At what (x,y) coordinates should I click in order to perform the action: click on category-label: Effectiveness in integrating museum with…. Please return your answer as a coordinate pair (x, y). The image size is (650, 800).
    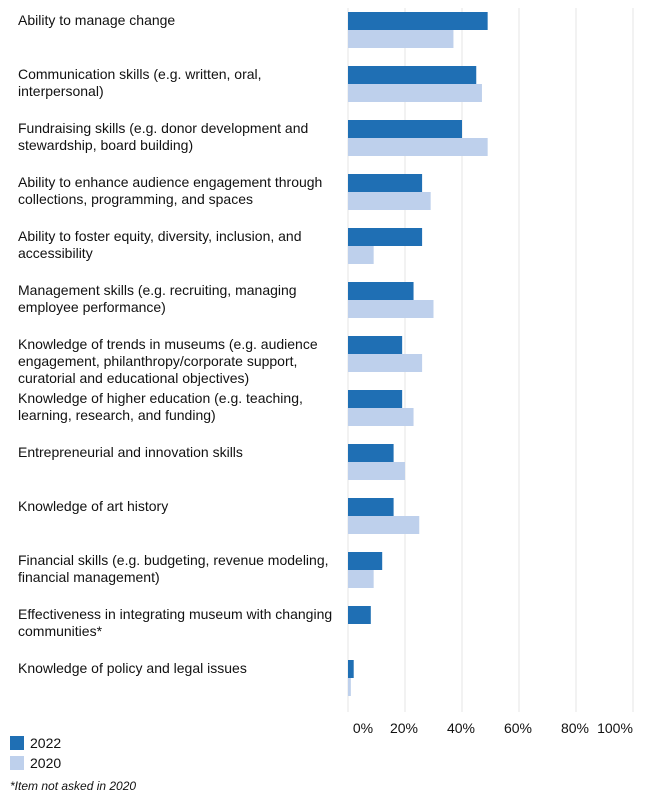
    Looking at the image, I should click on (175, 622).